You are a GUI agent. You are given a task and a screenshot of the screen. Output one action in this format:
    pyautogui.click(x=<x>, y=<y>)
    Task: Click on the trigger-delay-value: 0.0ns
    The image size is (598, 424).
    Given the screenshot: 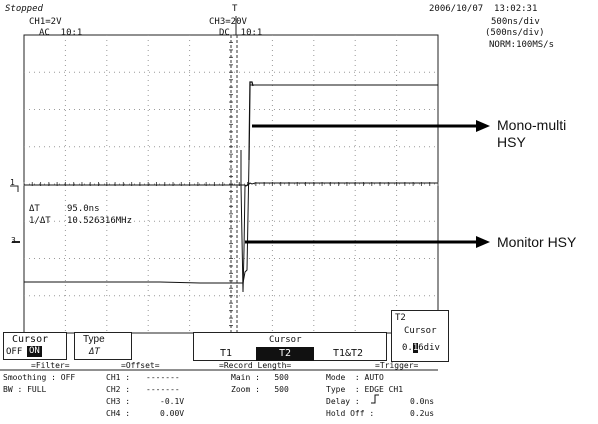 What is the action you would take?
    pyautogui.click(x=422, y=401)
    